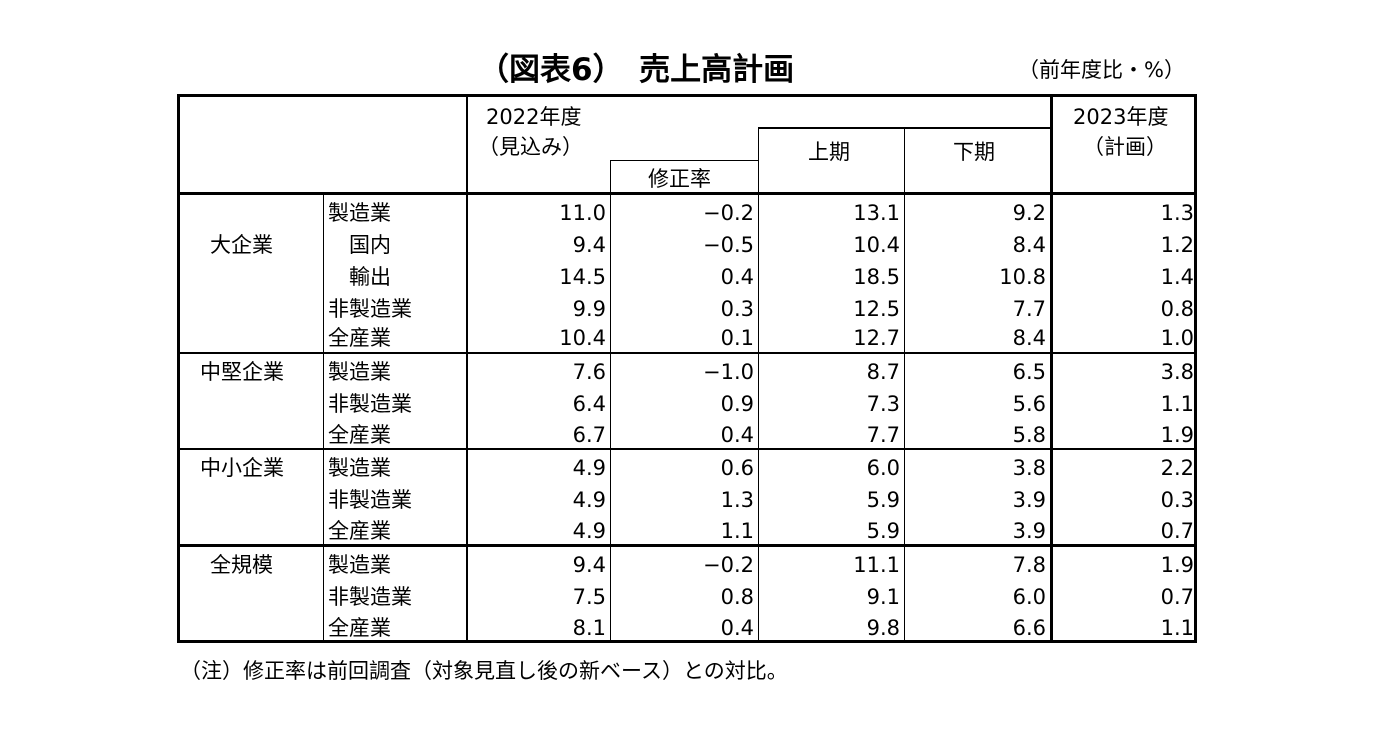 Image resolution: width=1373 pixels, height=733 pixels. Describe the element at coordinates (323, 418) in the screenshot. I see `sector-divider` at that location.